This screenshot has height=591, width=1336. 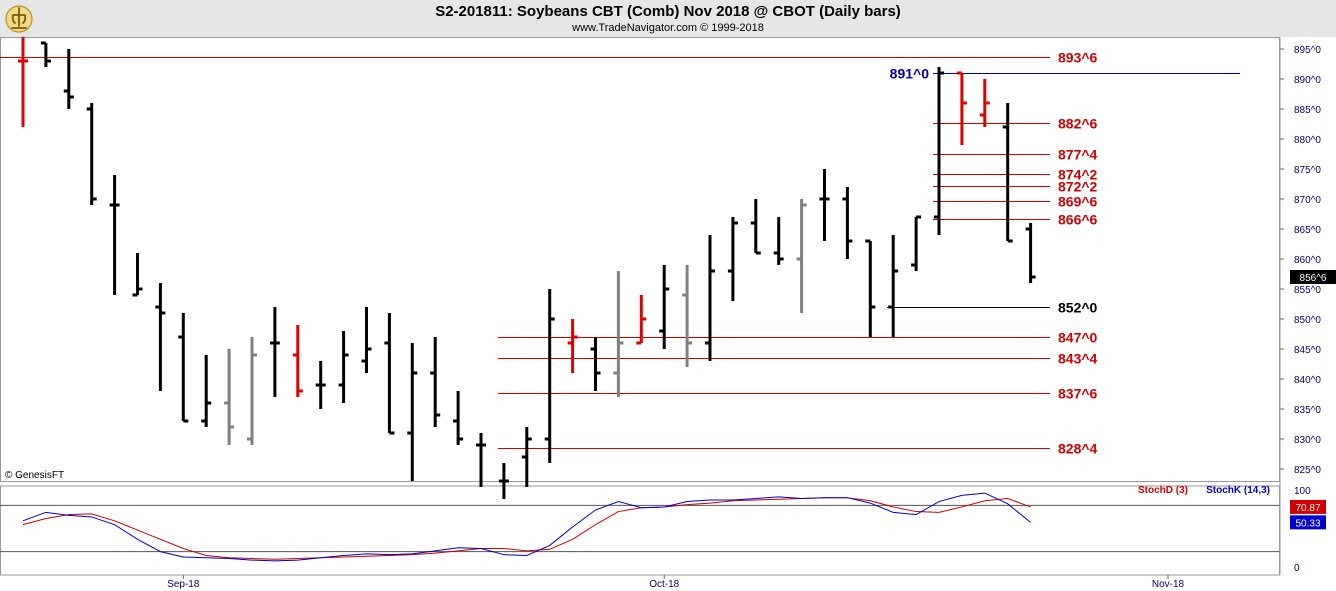 I want to click on stochk-value-label: 50.33, so click(x=1307, y=523).